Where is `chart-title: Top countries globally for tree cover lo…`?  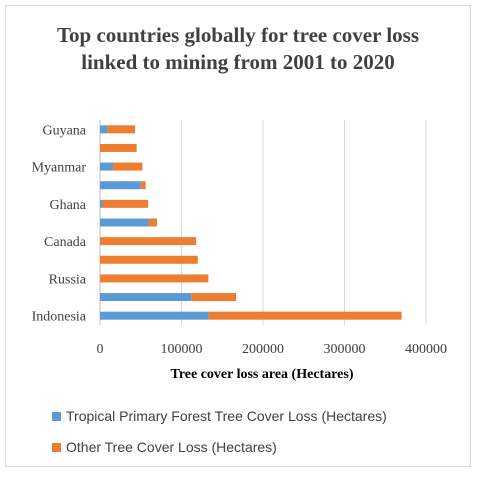
chart-title: Top countries globally for tree cover lo… is located at coordinates (238, 48).